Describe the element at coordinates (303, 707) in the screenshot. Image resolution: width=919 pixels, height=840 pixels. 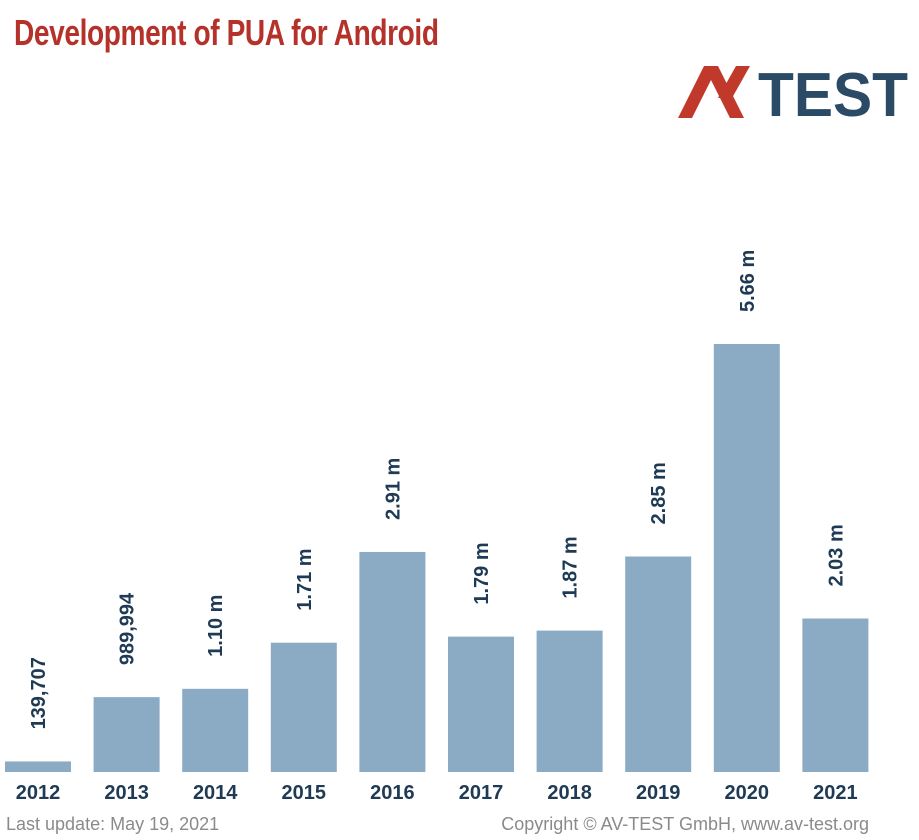
I see `bar-2015` at that location.